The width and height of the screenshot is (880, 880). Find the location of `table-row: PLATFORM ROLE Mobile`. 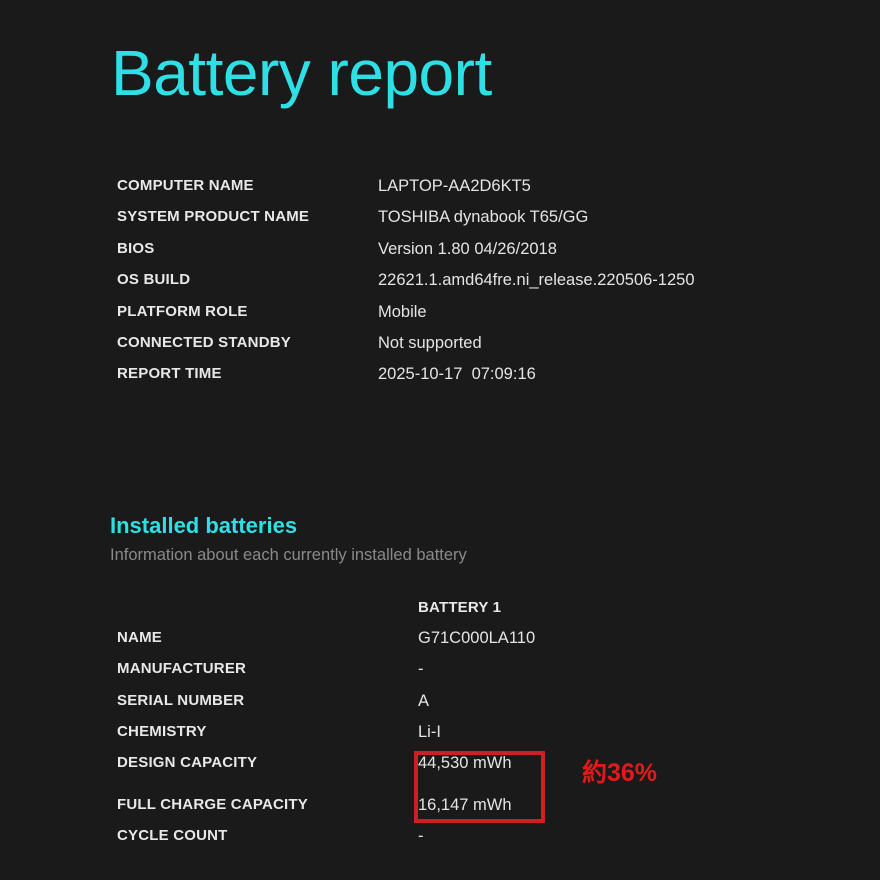

table-row: PLATFORM ROLE Mobile is located at coordinates (467, 317).